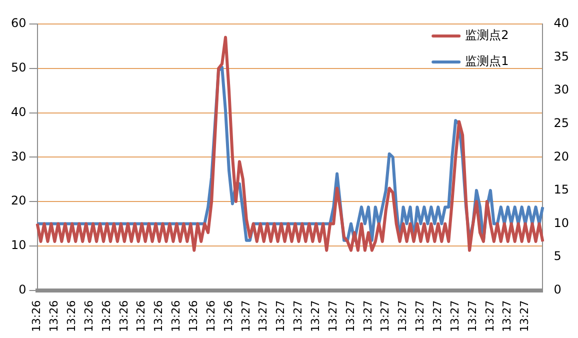 The height and width of the screenshot is (338, 578). Describe the element at coordinates (562, 56) in the screenshot. I see `y2-tick-label: 35` at that location.